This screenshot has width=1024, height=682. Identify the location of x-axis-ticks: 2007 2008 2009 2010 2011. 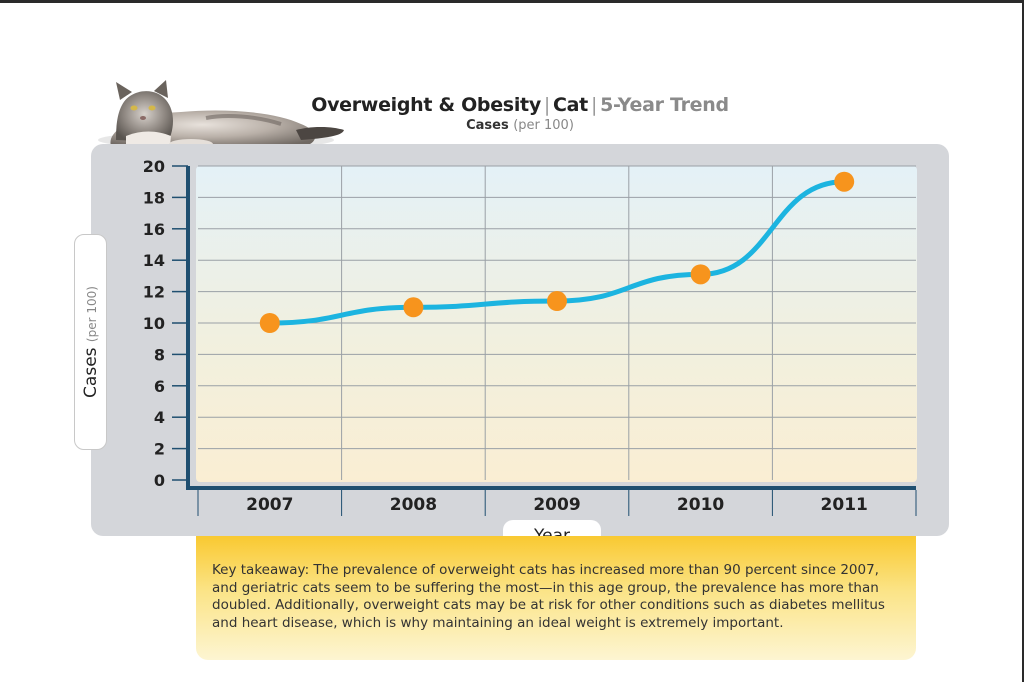
(557, 503).